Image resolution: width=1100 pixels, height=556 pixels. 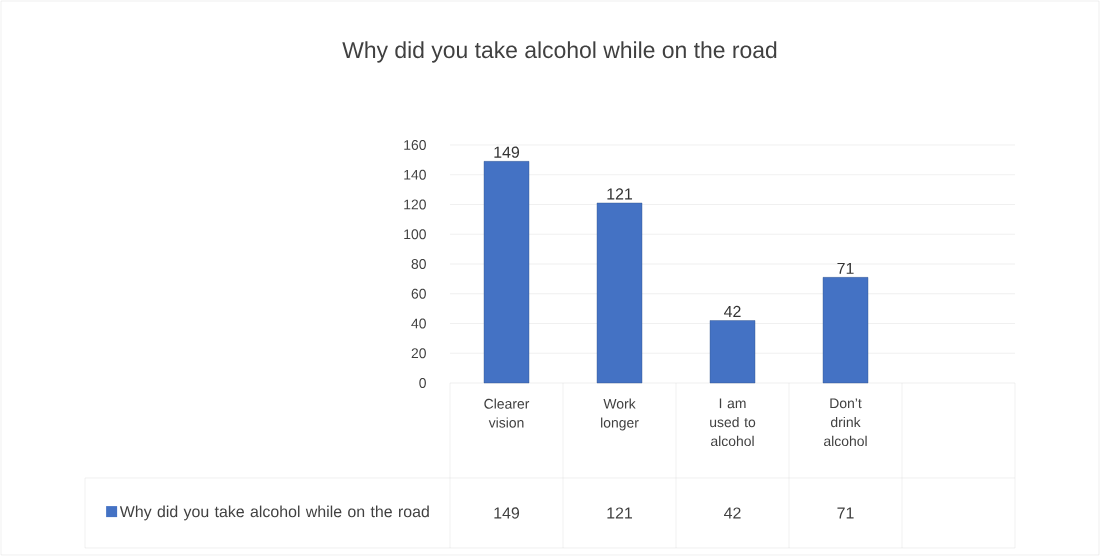 I want to click on y-tick-label: 40, so click(x=418, y=323).